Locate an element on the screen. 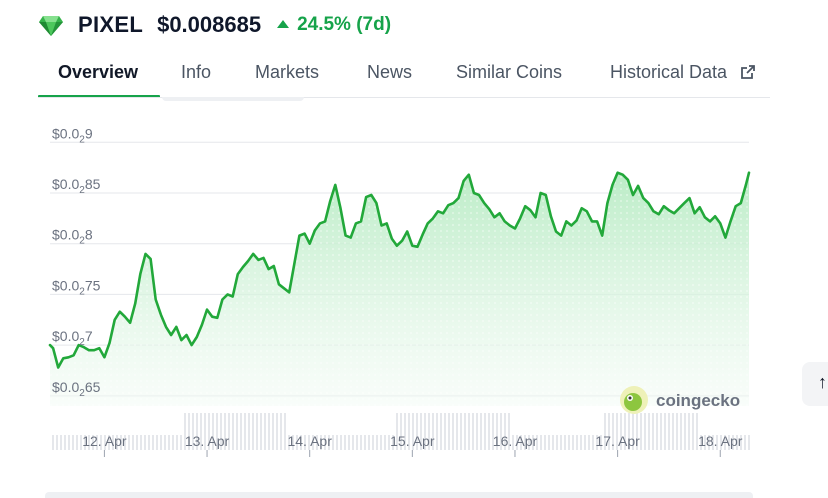 The image size is (828, 498). tab-markets: Markets is located at coordinates (287, 72).